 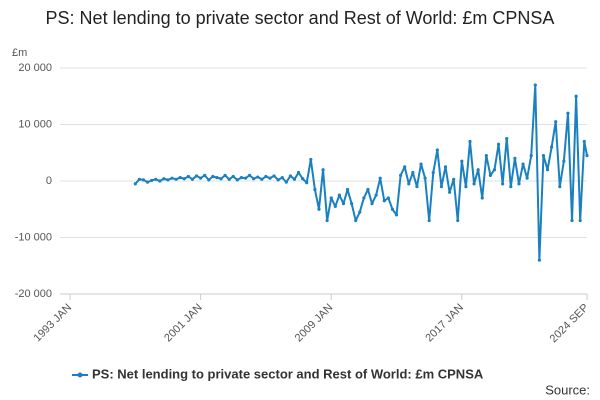 I want to click on y-tick-label: -20 000, so click(x=33, y=294).